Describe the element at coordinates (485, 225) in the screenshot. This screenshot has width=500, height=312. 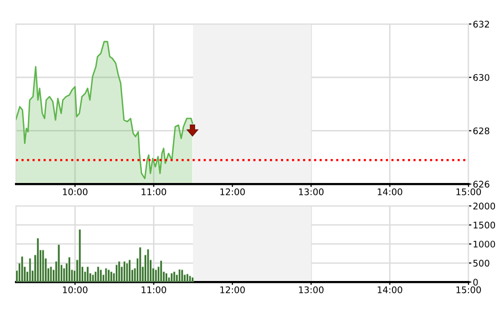
I see `y-tick-label: 1500` at that location.